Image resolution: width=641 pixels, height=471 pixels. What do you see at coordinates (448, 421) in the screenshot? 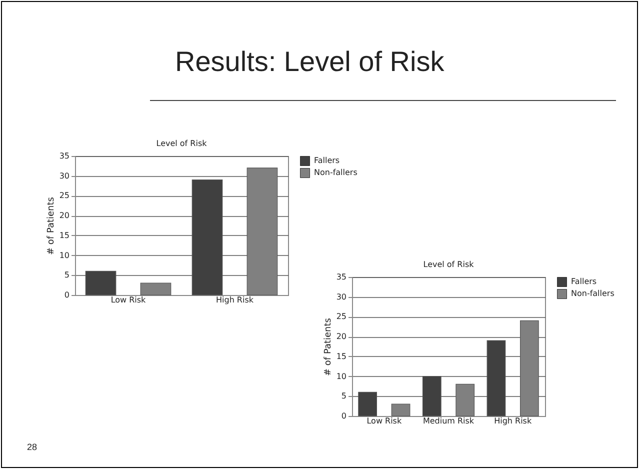
I see `x-tick-label: Medium Risk` at bounding box center [448, 421].